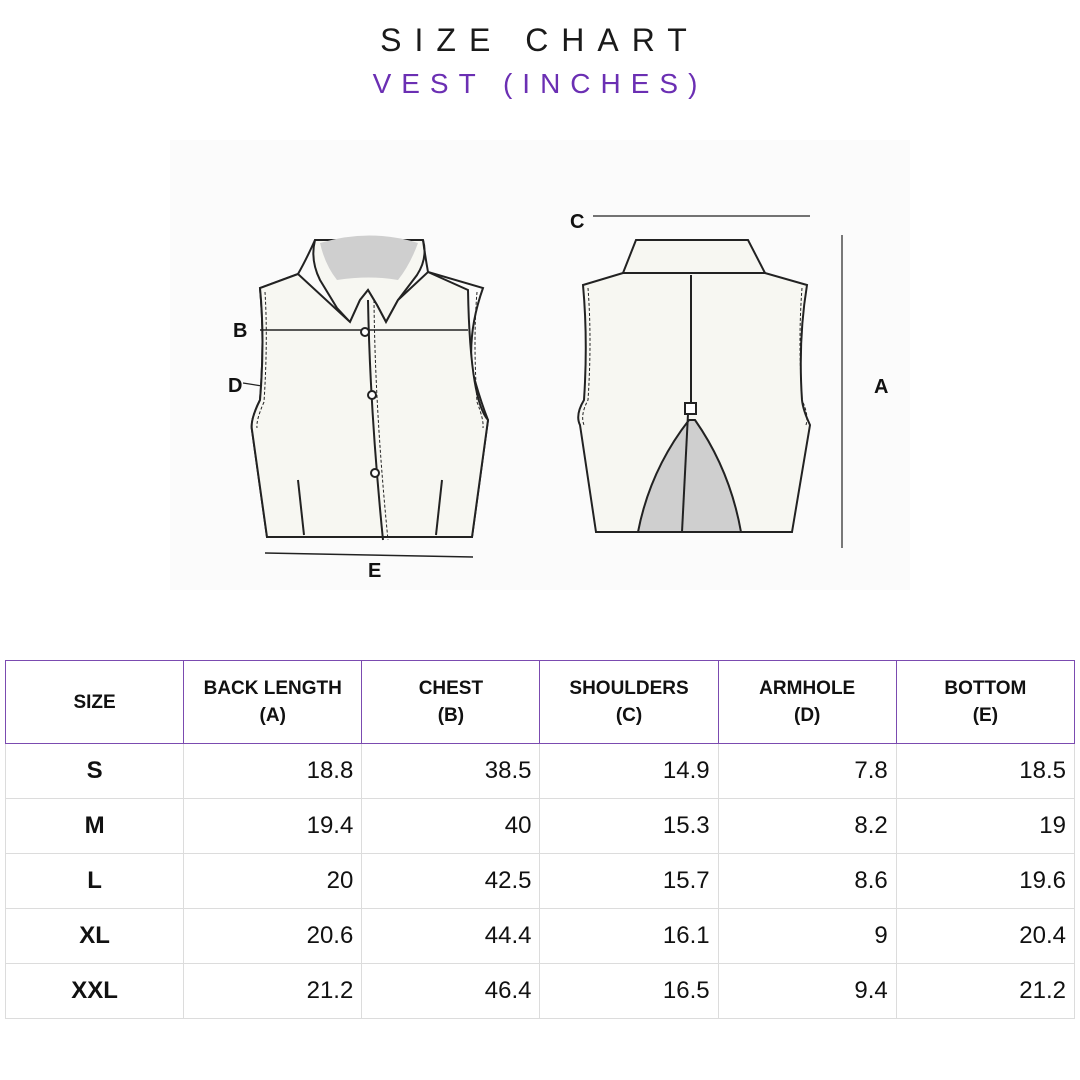 This screenshot has height=1080, width=1080. I want to click on value-cell: 19.4, so click(273, 826).